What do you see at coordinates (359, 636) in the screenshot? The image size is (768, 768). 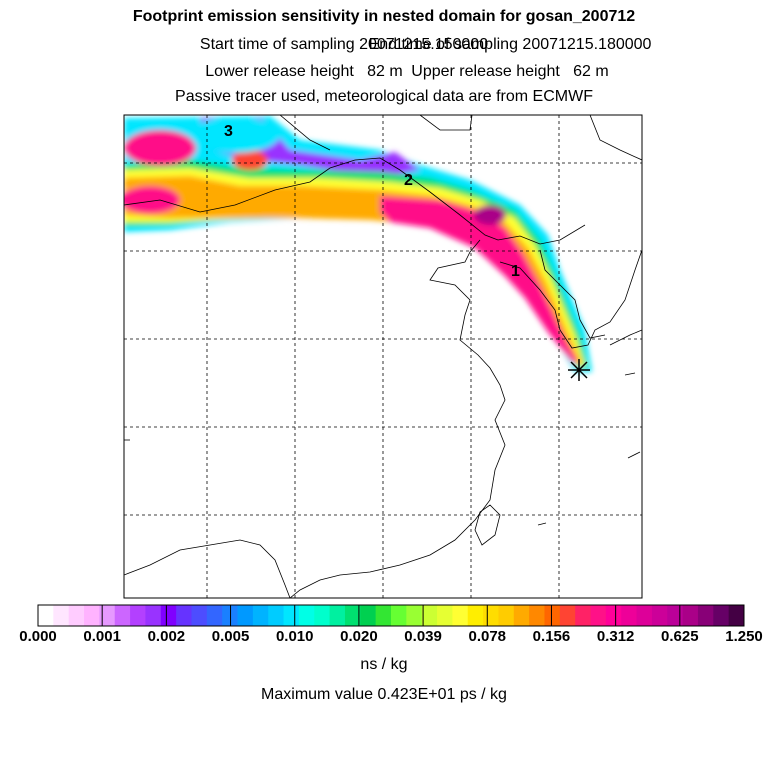 I see `colorbar-tick-label: 0.020` at bounding box center [359, 636].